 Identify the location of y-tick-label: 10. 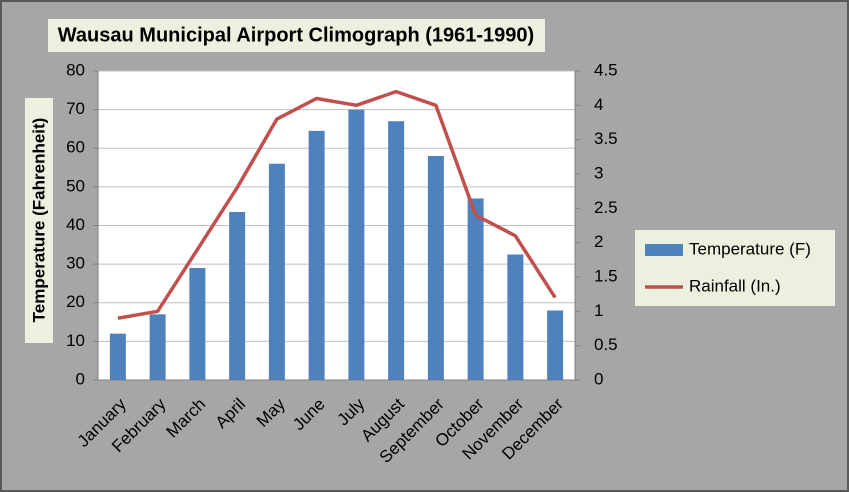
(75, 340).